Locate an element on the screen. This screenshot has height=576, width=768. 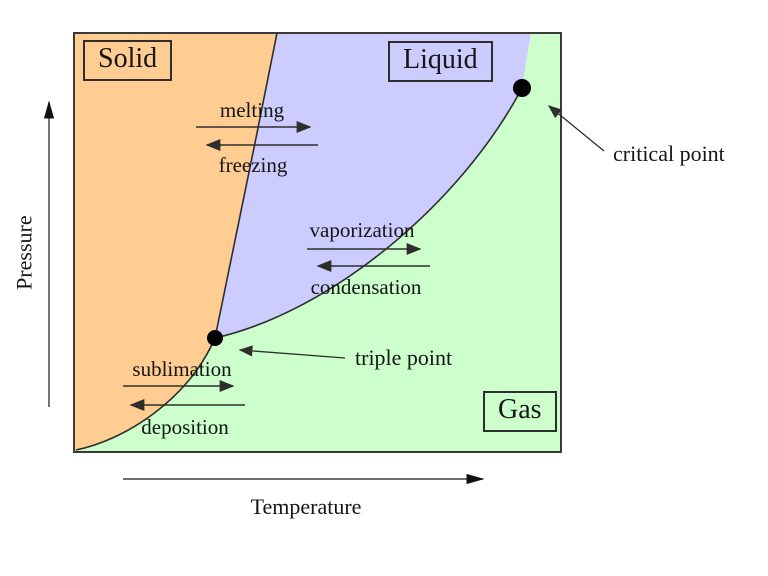
critical-point-label: critical point is located at coordinates (669, 153).